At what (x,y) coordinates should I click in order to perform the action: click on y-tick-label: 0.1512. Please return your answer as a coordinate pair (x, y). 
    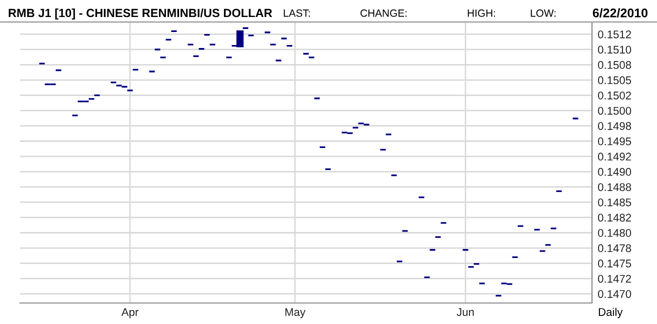
    Looking at the image, I should click on (614, 34).